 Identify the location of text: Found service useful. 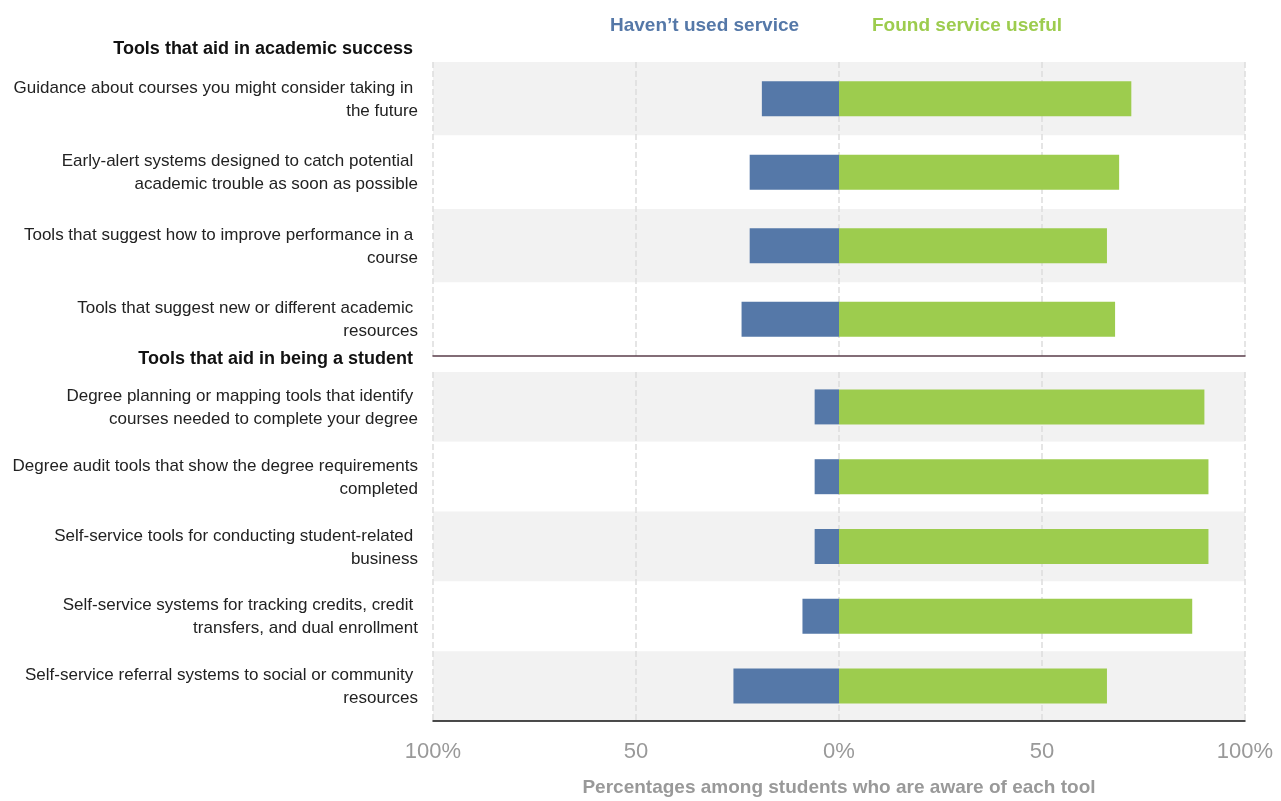
(967, 24).